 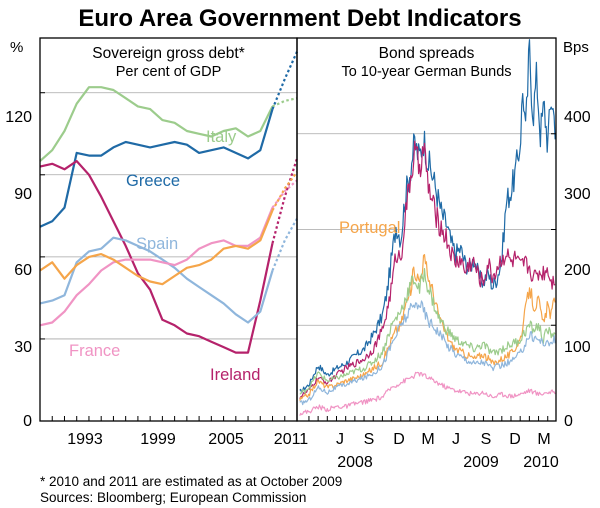 What do you see at coordinates (235, 375) in the screenshot?
I see `ireland-label: Ireland` at bounding box center [235, 375].